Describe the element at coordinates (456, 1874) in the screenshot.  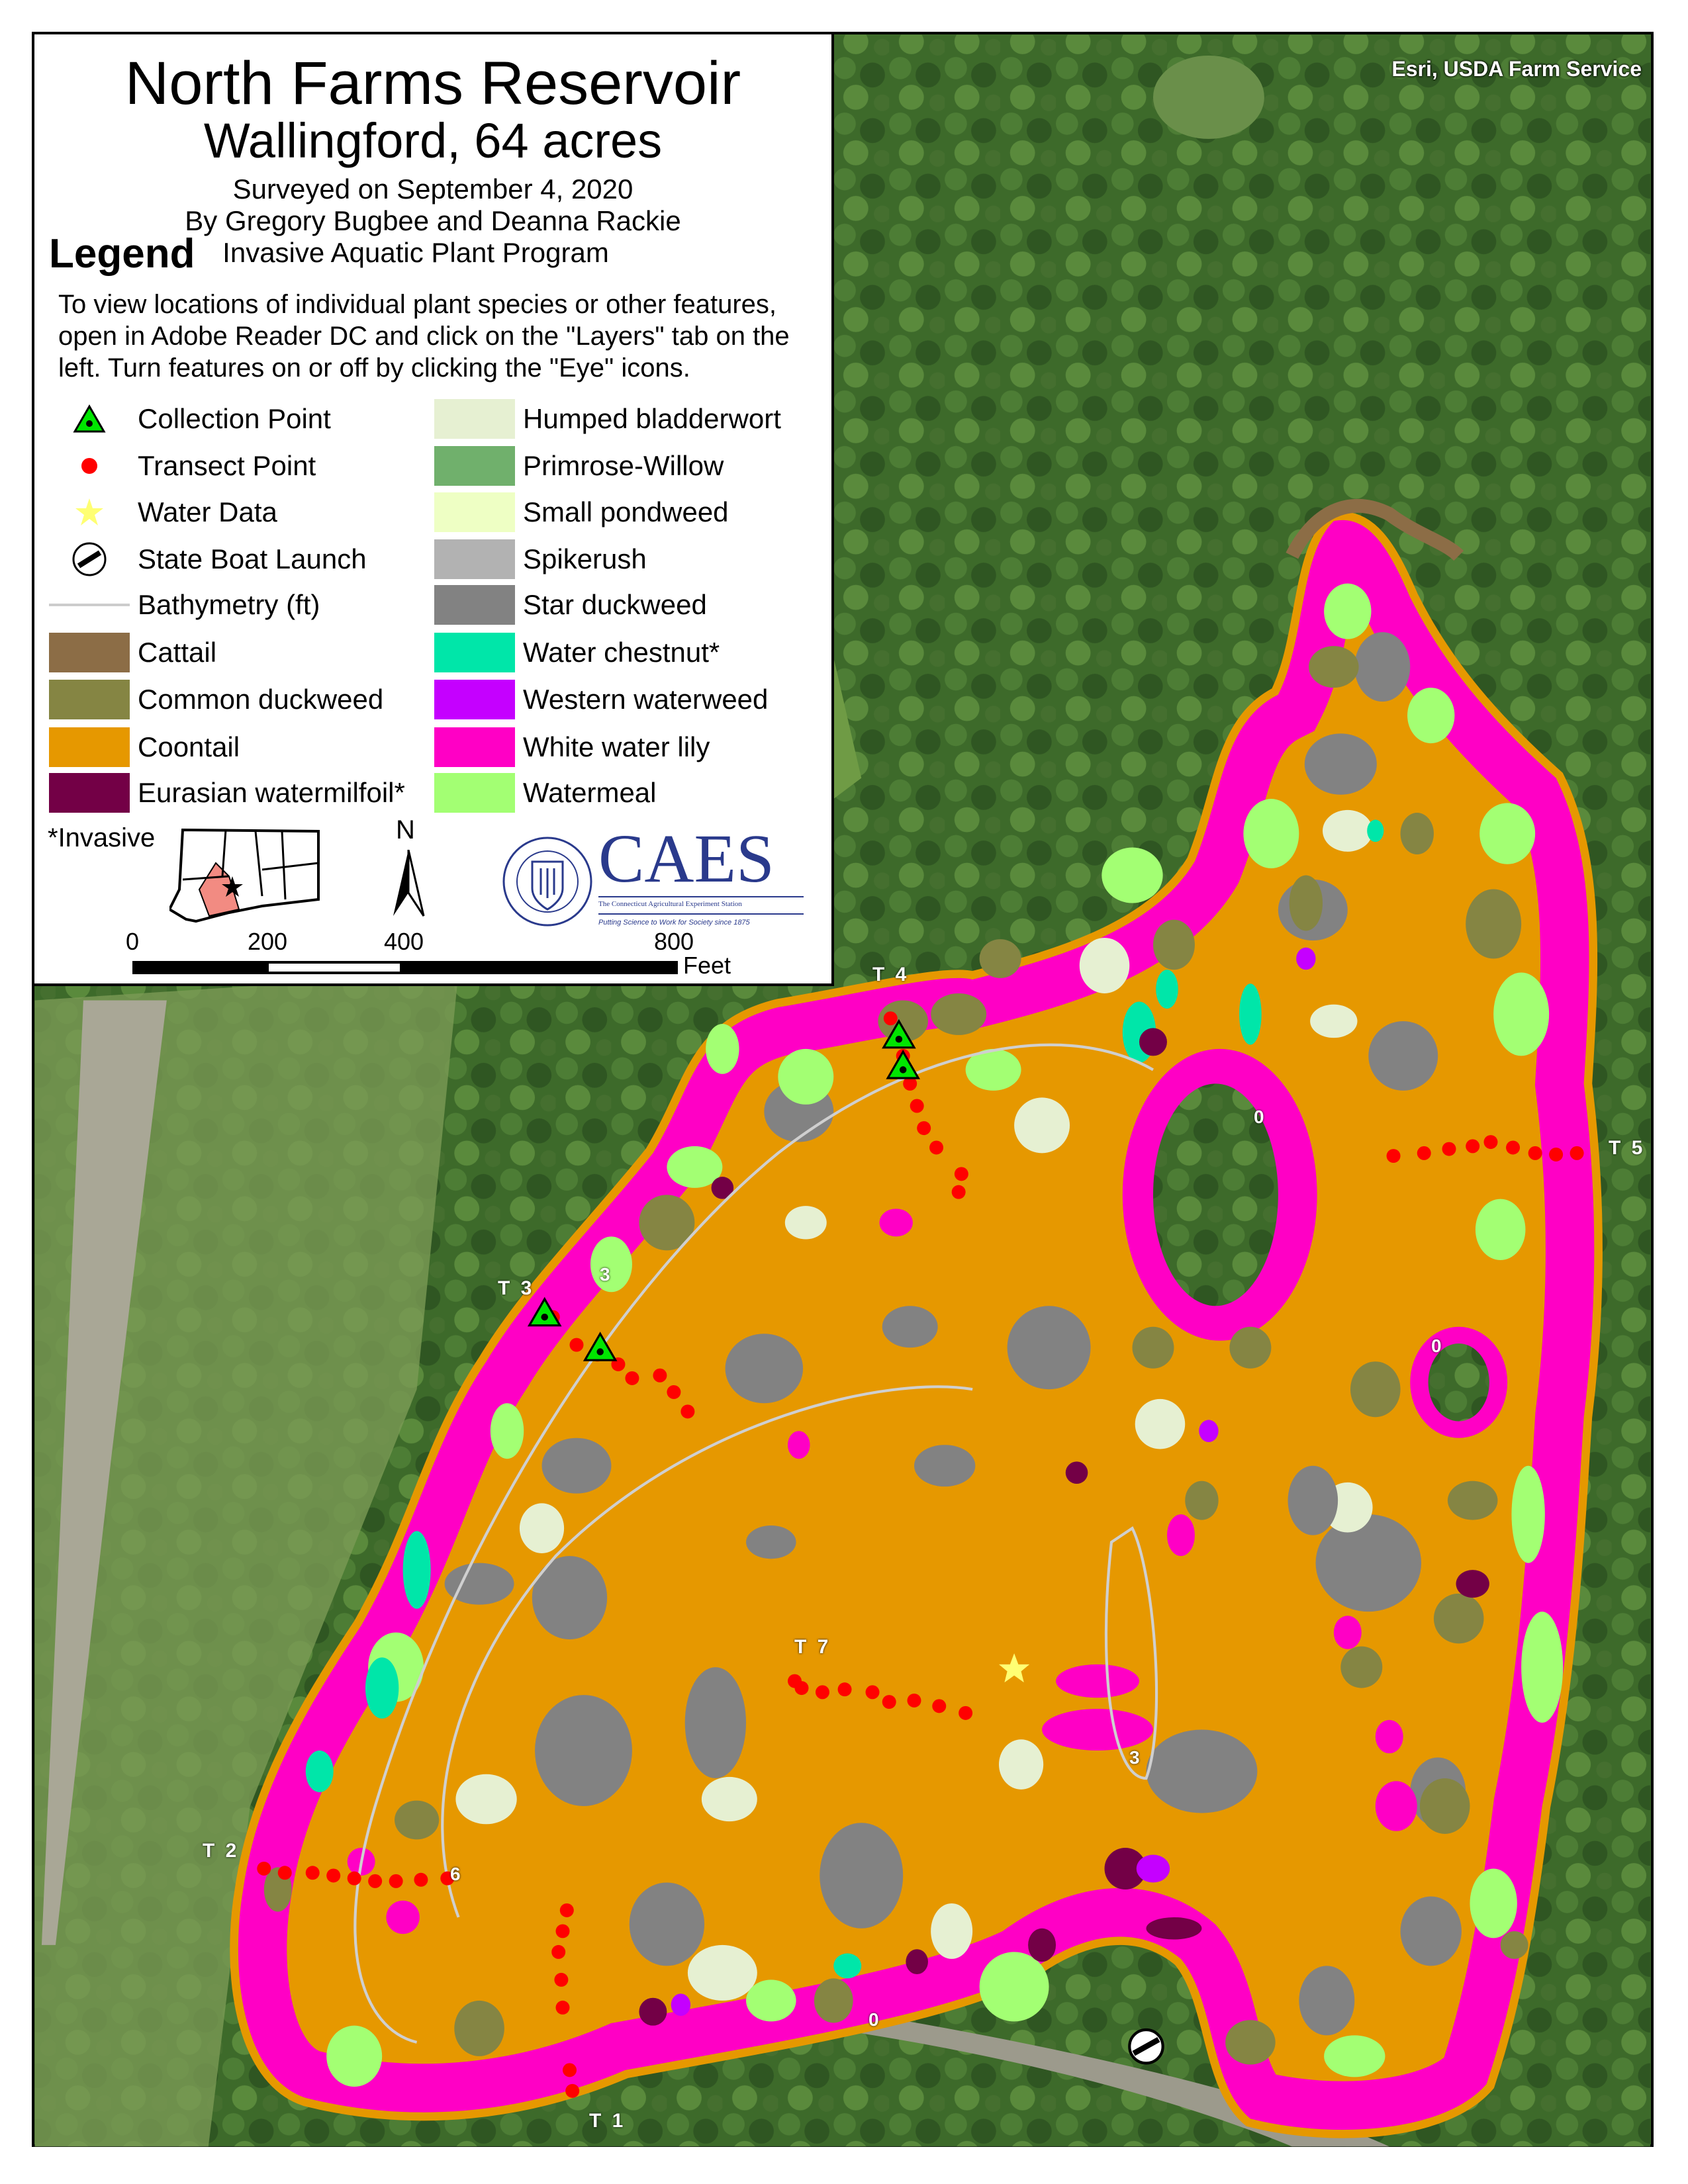
I see `contour-label: 6` at that location.